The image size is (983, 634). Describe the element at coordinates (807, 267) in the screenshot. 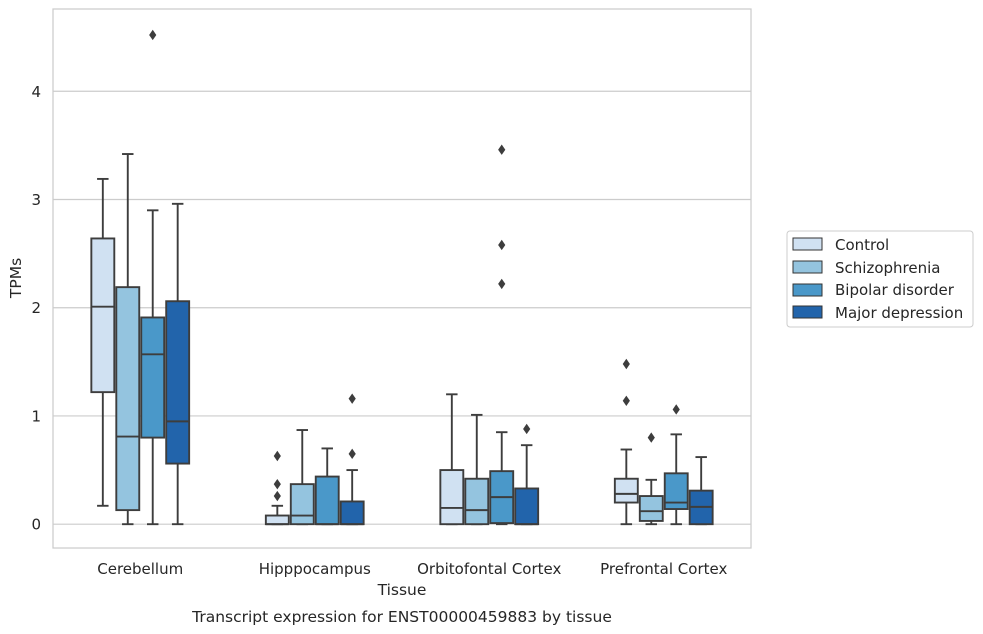

I see `legend-swatch-schizophrenia` at that location.